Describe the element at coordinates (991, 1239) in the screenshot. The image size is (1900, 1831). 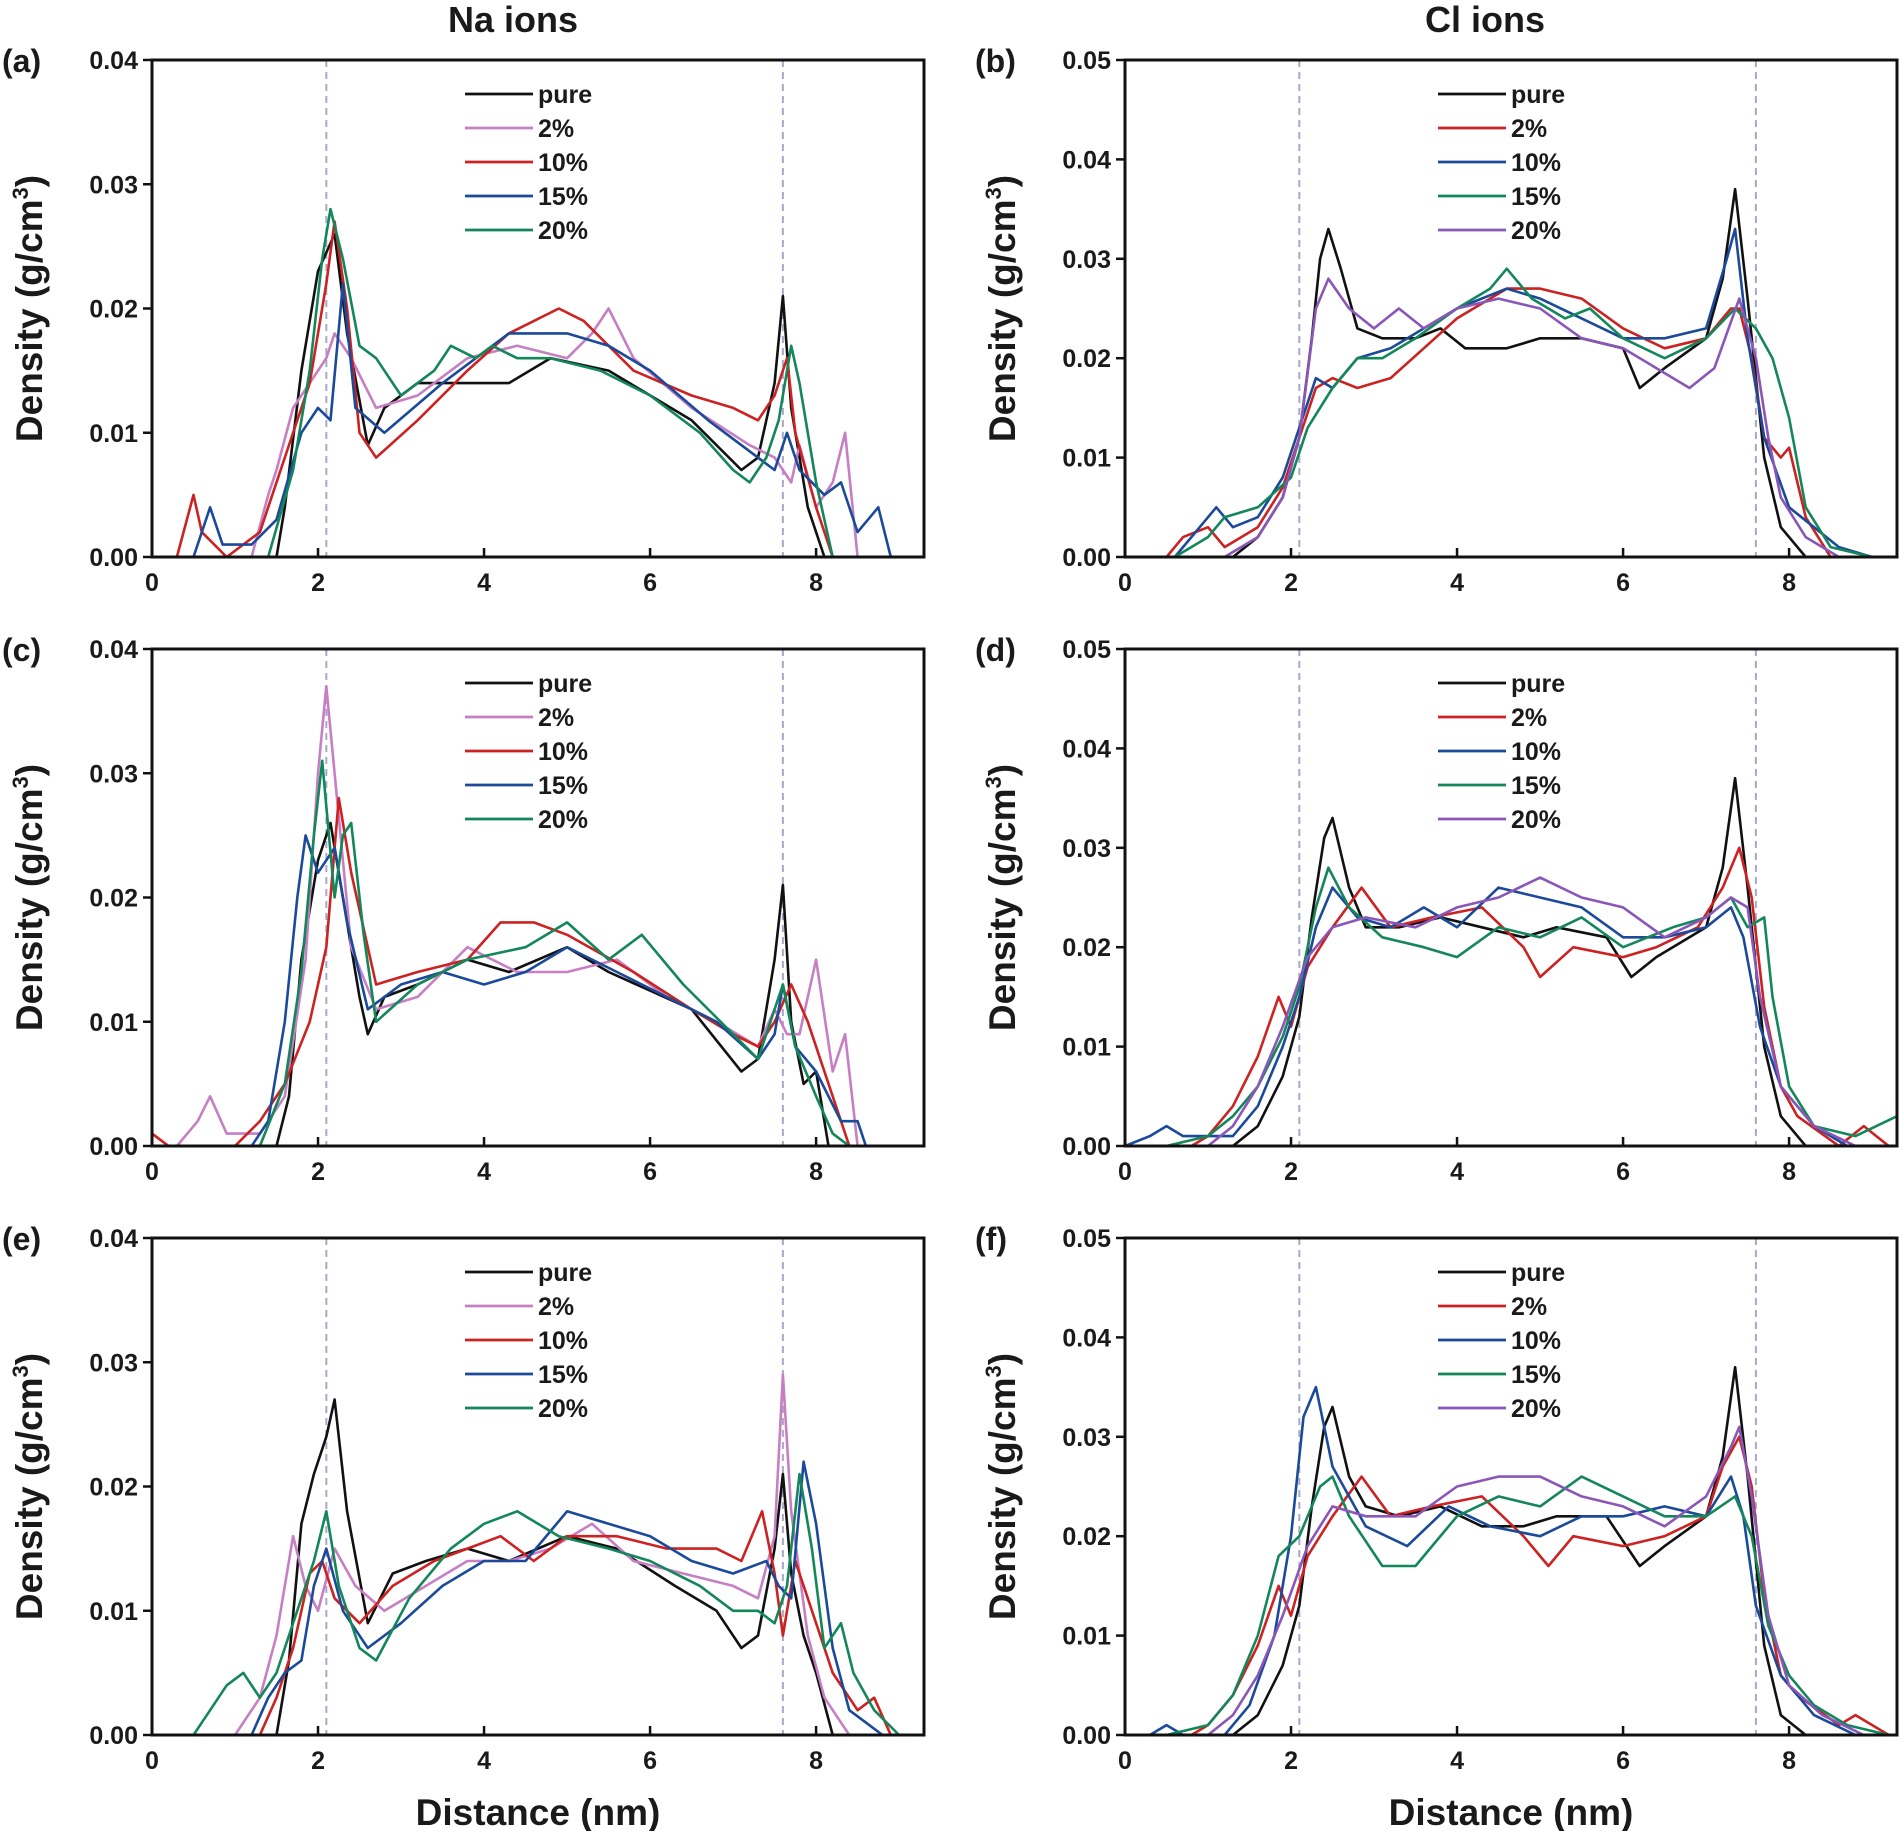
I see `panel-label: (f)` at that location.